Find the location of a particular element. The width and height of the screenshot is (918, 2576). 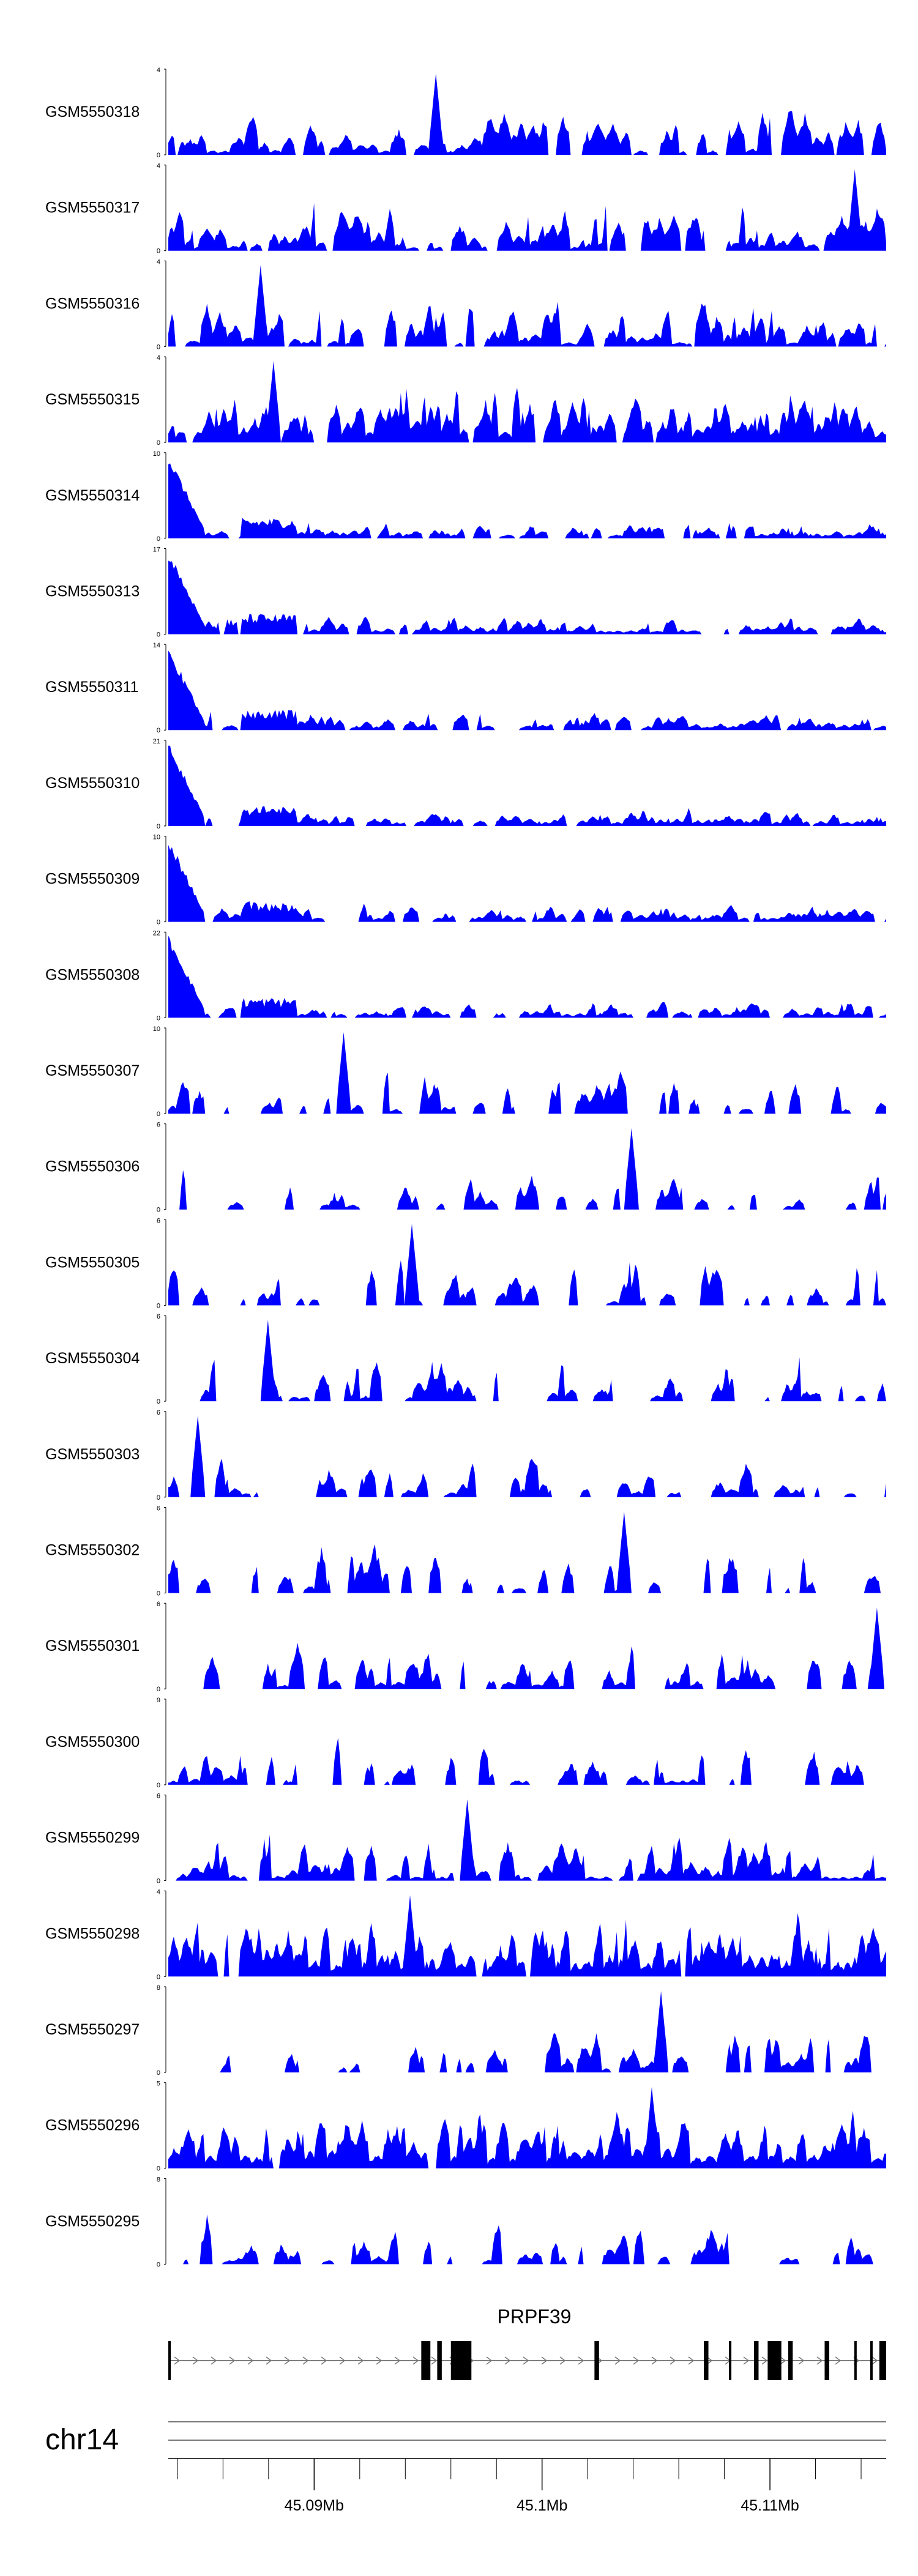

coverage-area-GSM5550309 is located at coordinates (527, 883).